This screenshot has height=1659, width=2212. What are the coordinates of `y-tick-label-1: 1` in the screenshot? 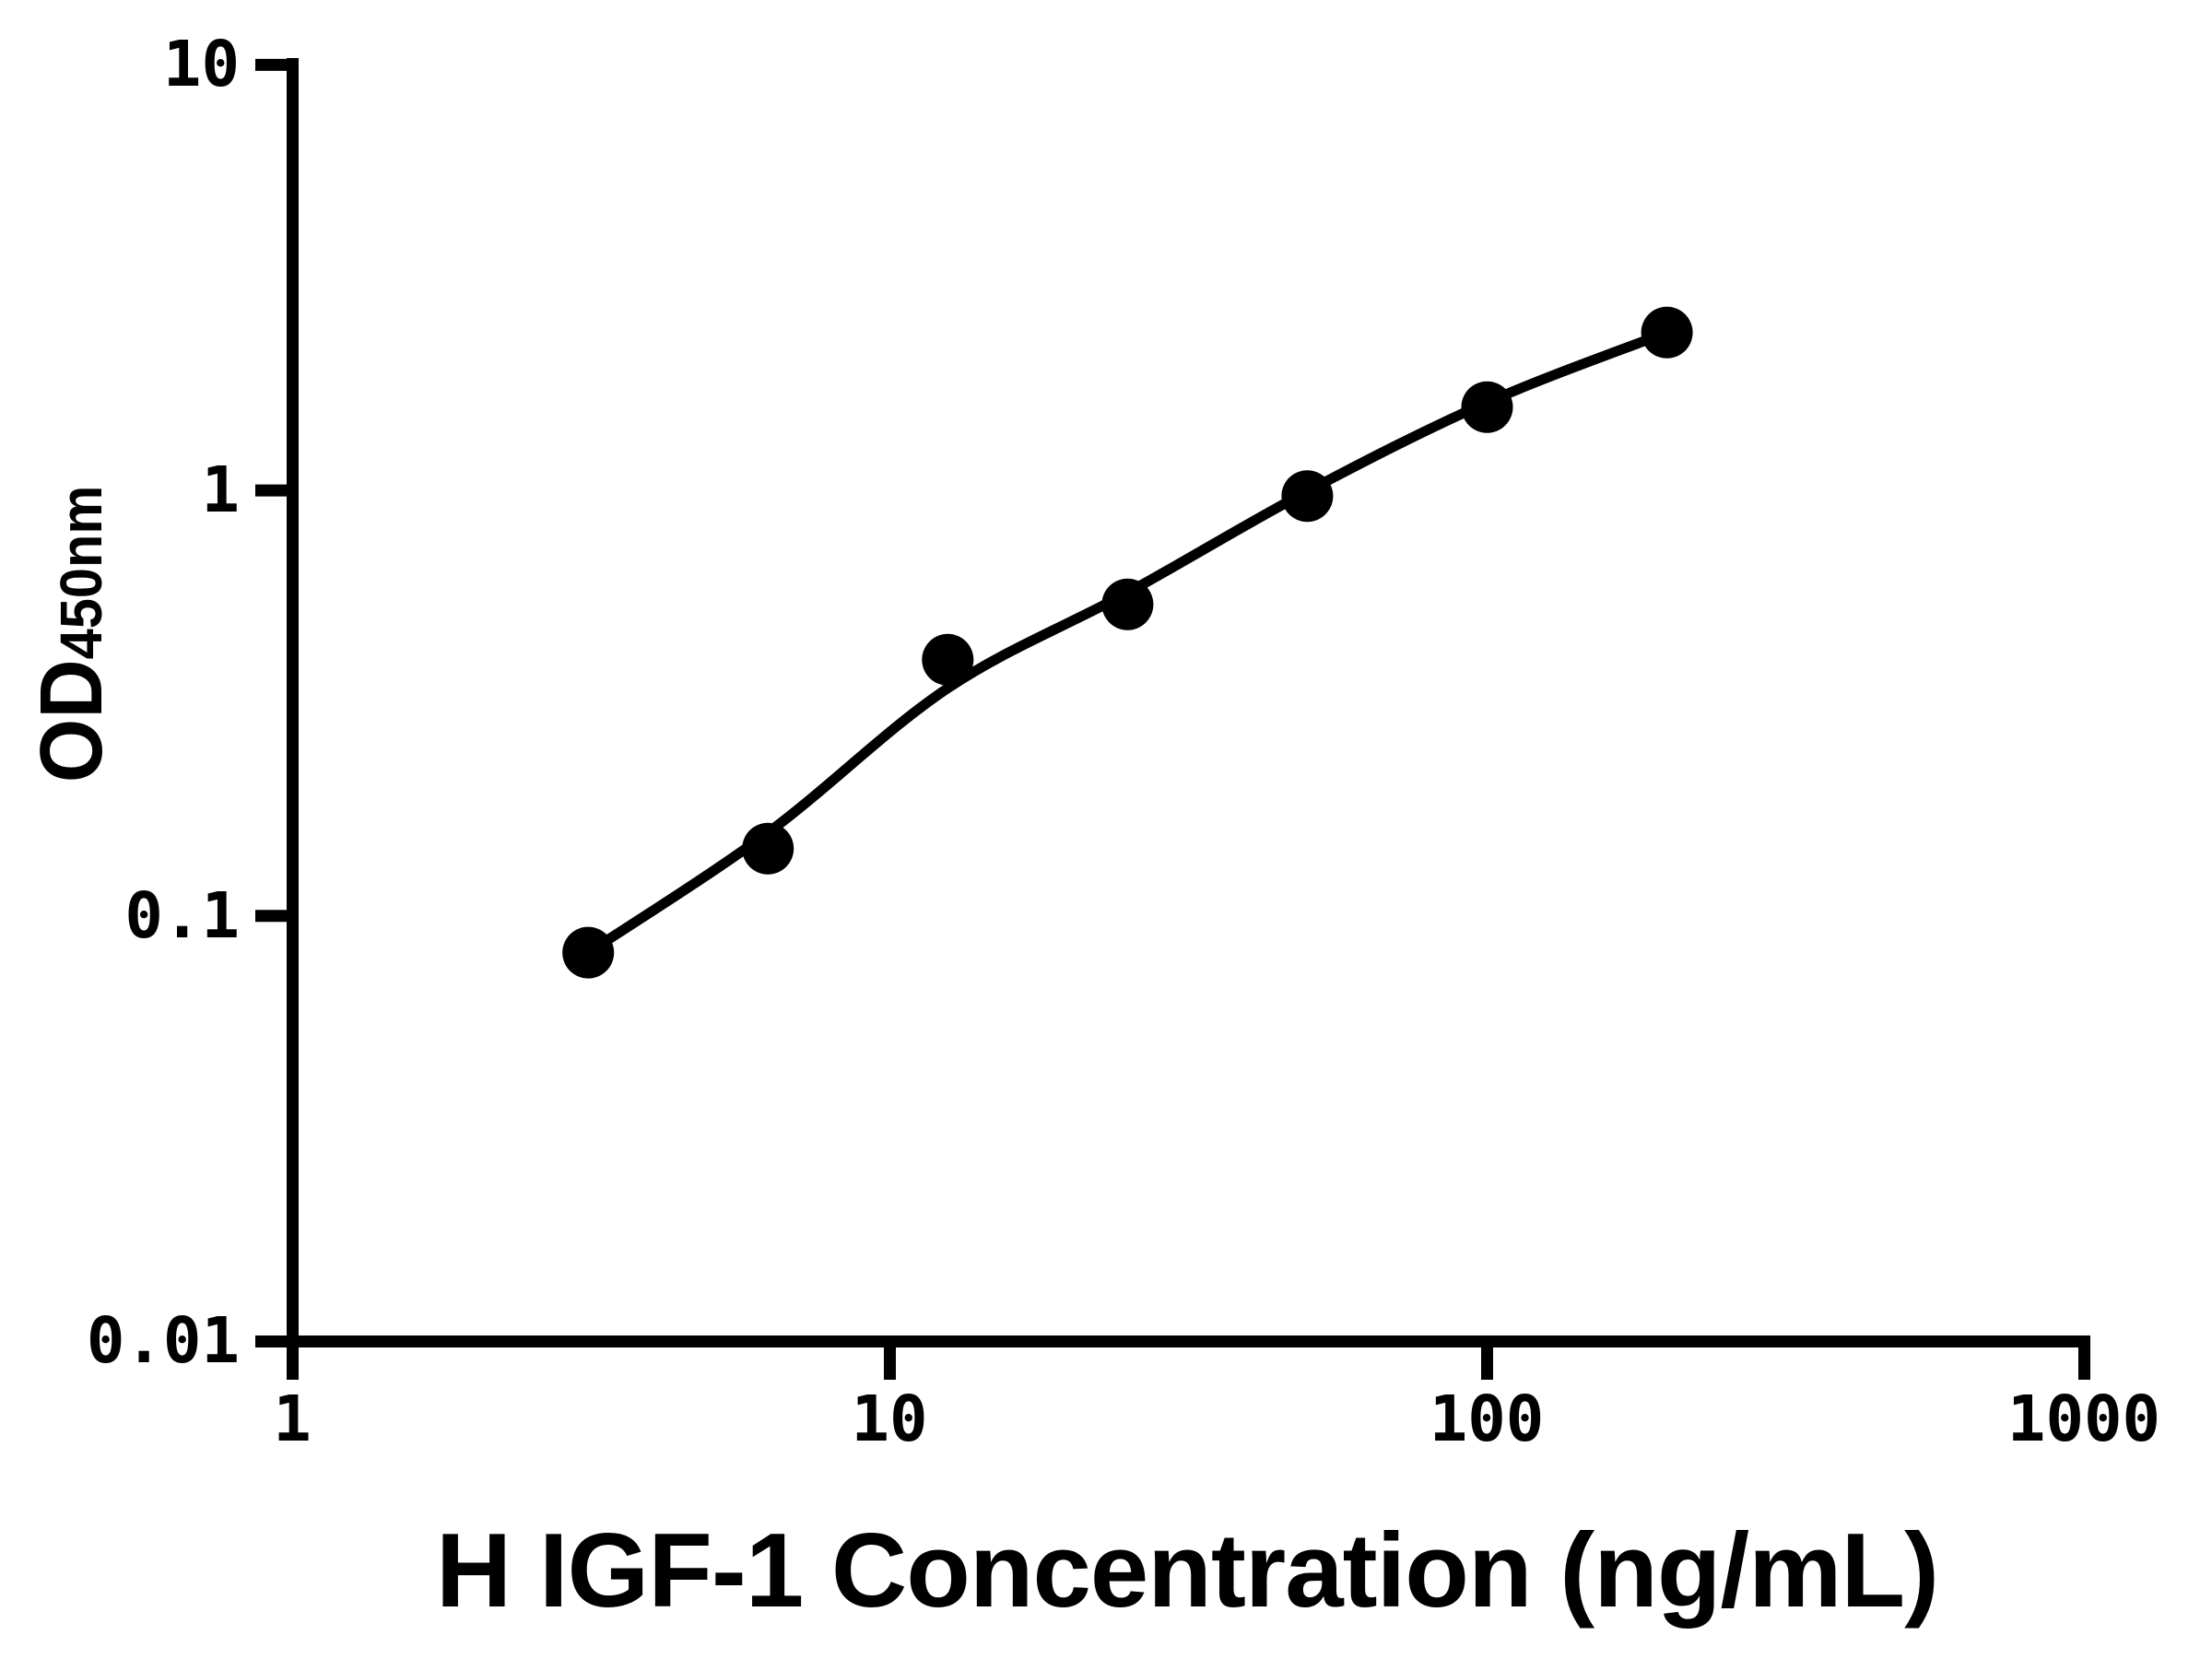 It's located at (220, 490).